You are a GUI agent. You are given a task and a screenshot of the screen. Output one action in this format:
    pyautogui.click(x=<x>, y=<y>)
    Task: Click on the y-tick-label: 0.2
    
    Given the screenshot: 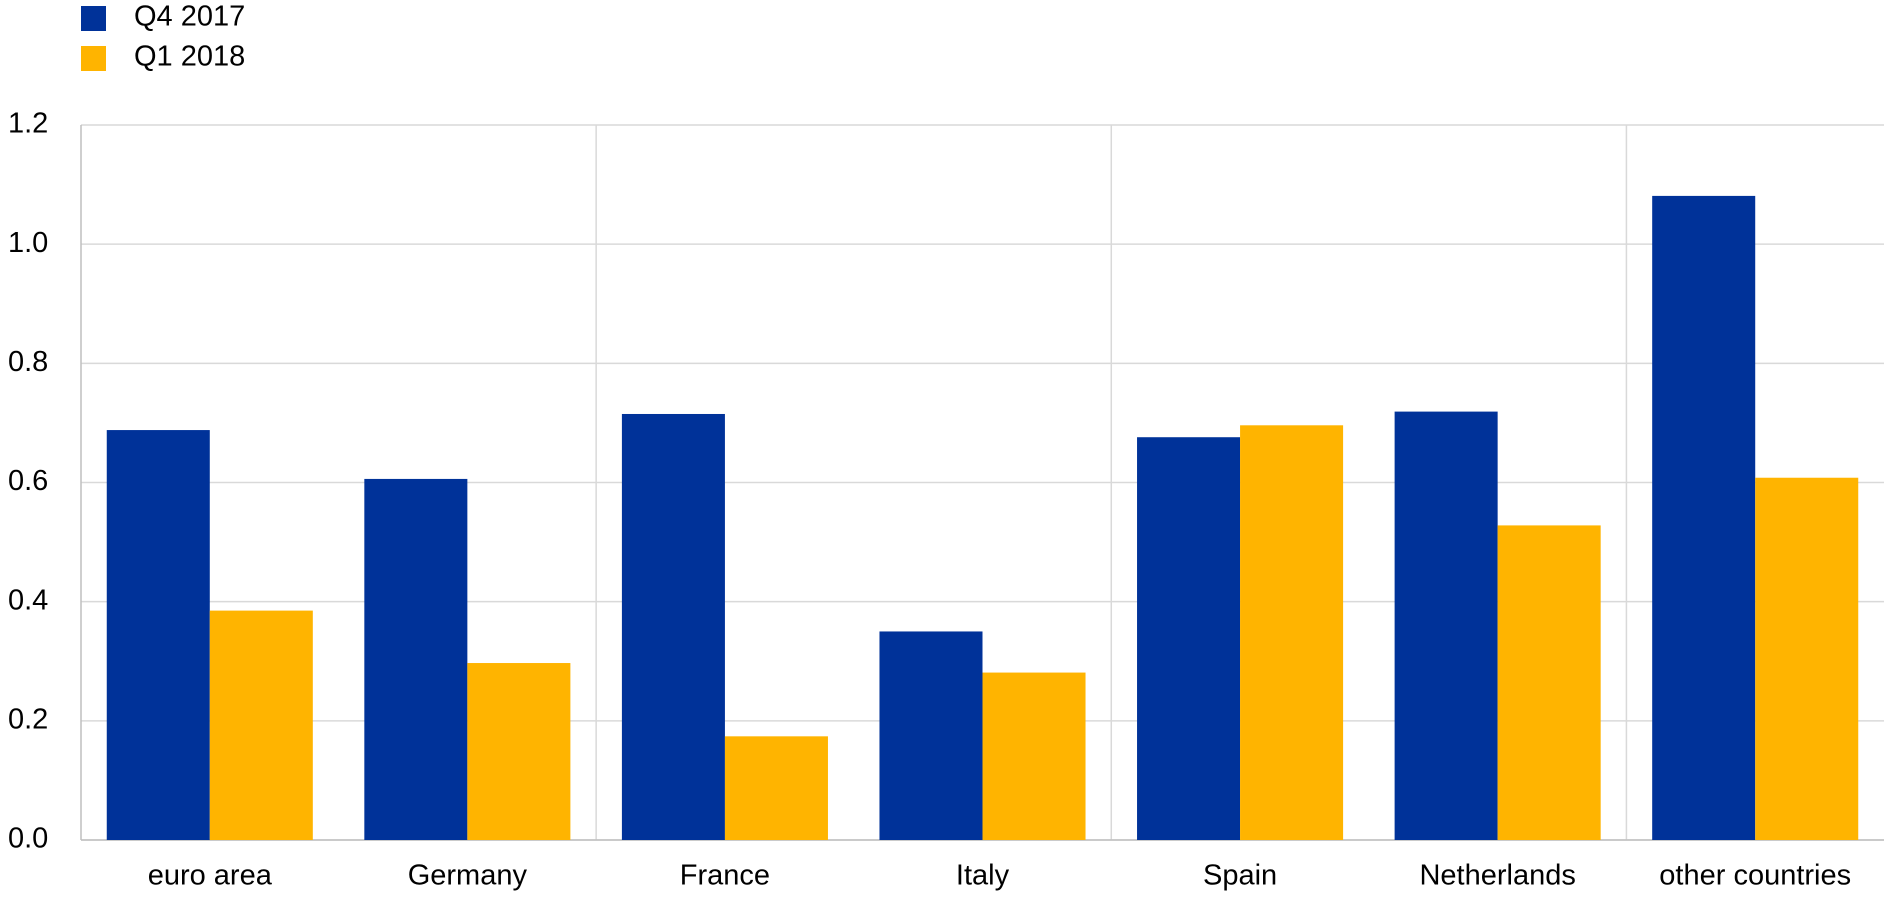 What is the action you would take?
    pyautogui.click(x=28, y=719)
    